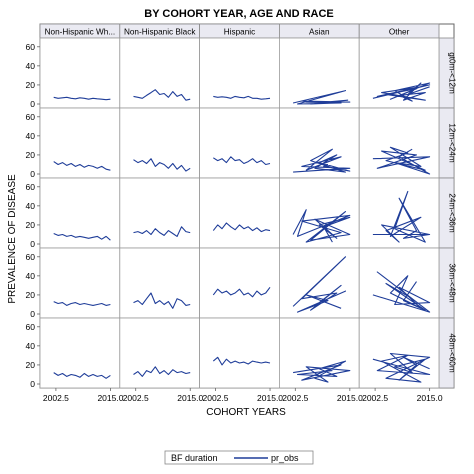  Describe the element at coordinates (239, 457) in the screenshot. I see `legend: BF duration pr_obs` at that location.